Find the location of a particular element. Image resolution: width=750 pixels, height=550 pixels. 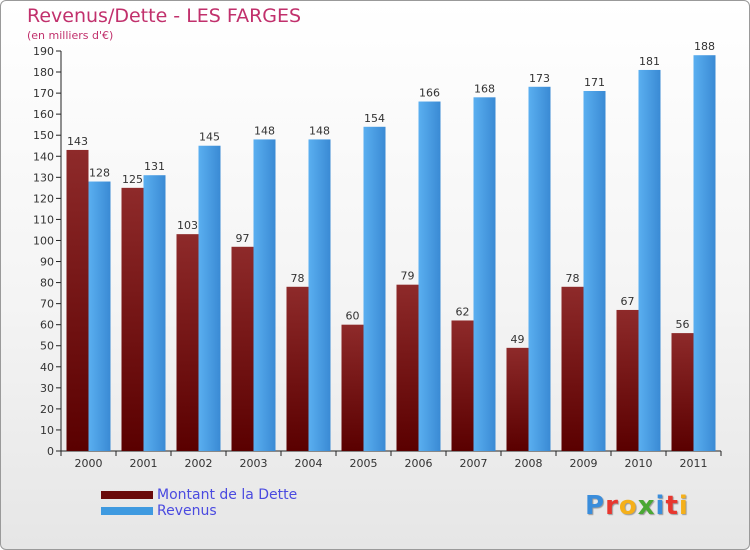

value-label-revenus: 171 is located at coordinates (594, 82).